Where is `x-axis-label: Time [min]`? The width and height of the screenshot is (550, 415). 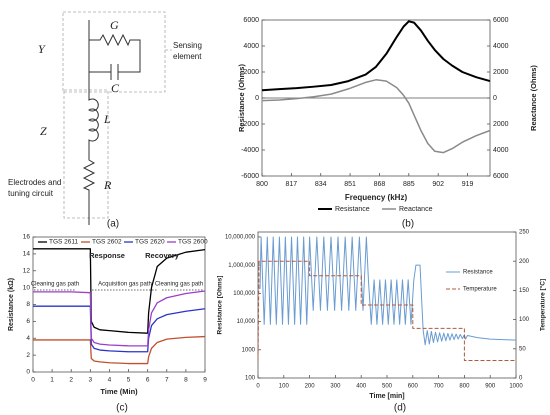
x-axis-label: Time [min] is located at coordinates (386, 396).